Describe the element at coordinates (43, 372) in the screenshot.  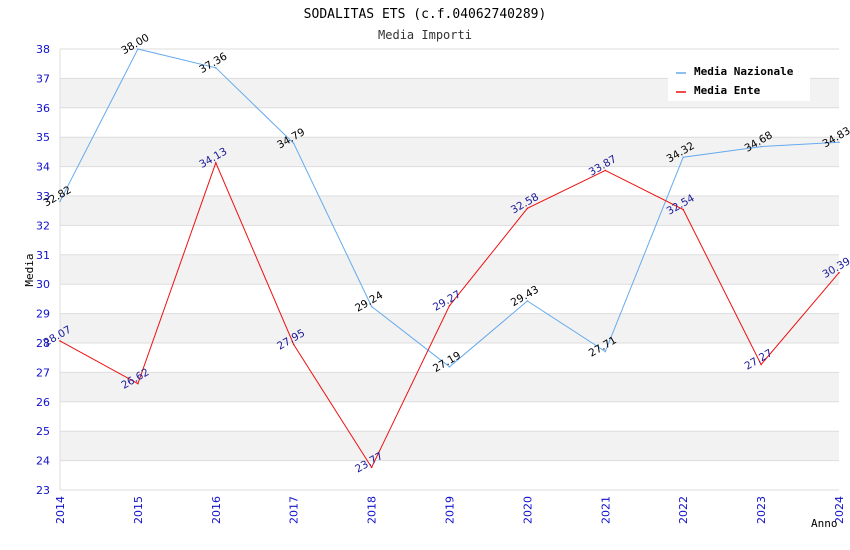
I see `y-tick-label: 27` at that location.